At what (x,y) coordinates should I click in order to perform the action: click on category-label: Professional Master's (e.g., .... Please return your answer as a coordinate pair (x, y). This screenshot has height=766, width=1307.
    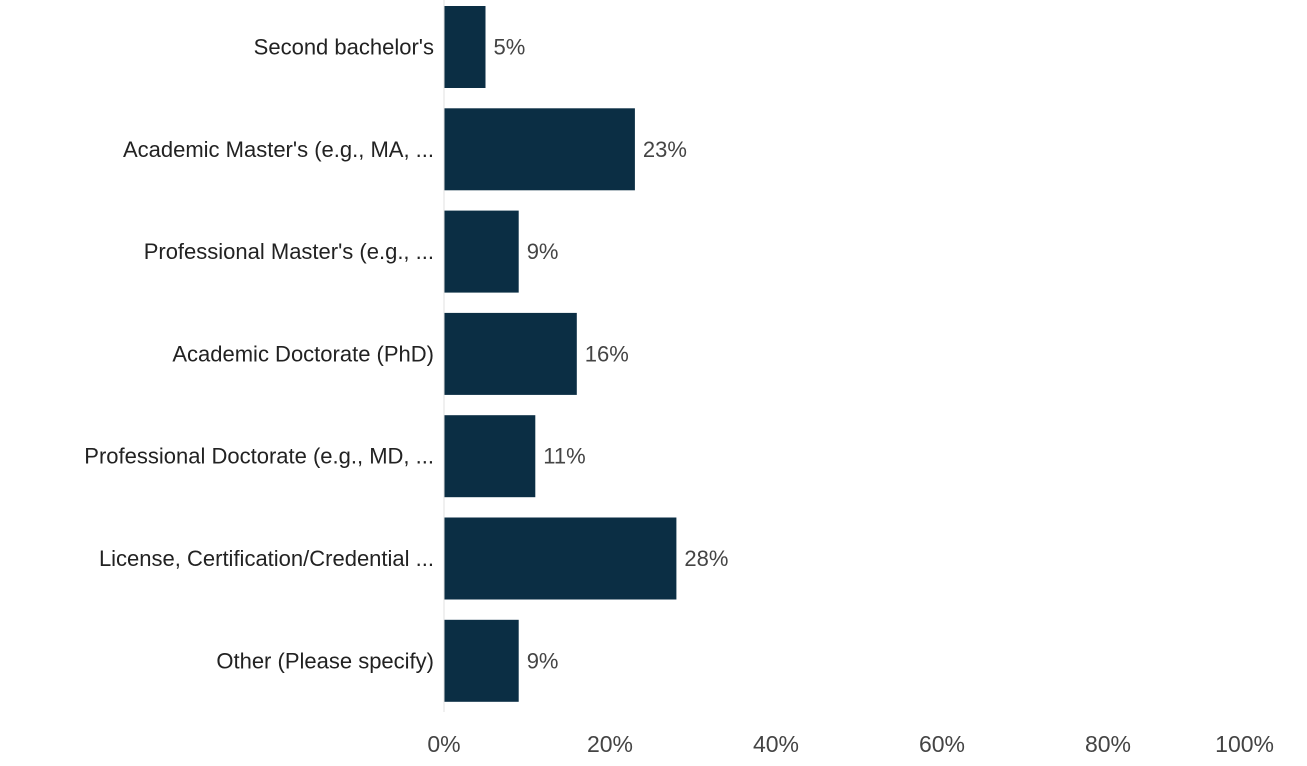
    Looking at the image, I should click on (289, 251).